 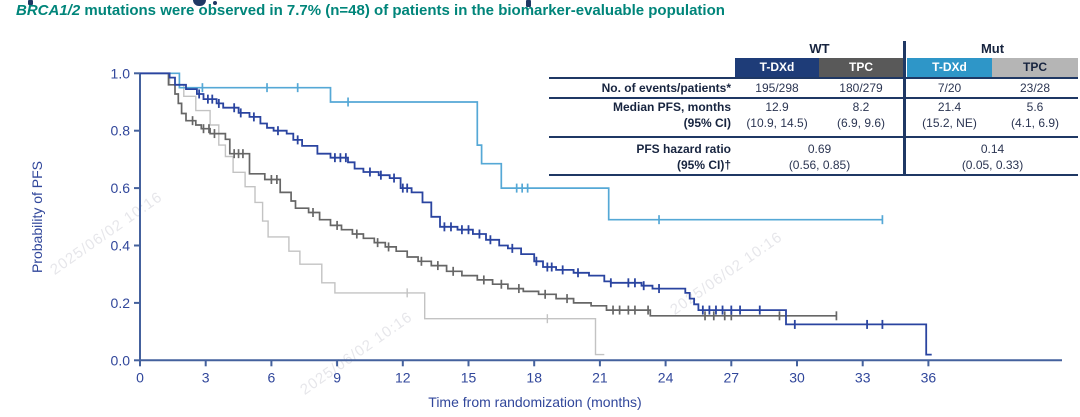 What do you see at coordinates (121, 131) in the screenshot?
I see `y-tick-label: 0.8` at bounding box center [121, 131].